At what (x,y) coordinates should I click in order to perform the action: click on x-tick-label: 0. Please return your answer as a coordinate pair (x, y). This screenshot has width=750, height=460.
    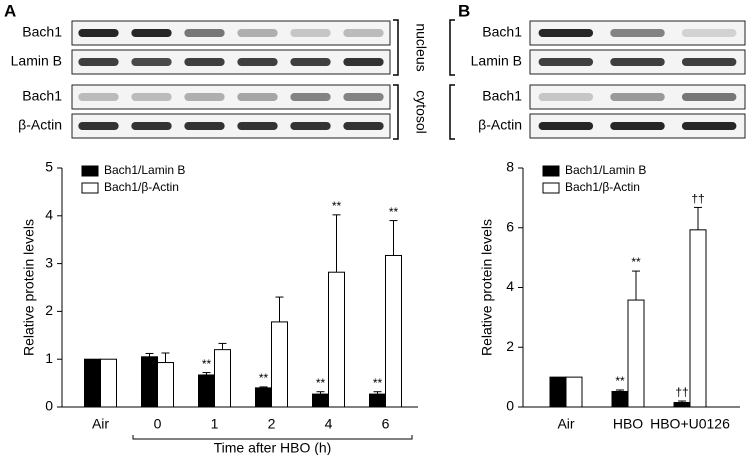
    Looking at the image, I should click on (158, 424).